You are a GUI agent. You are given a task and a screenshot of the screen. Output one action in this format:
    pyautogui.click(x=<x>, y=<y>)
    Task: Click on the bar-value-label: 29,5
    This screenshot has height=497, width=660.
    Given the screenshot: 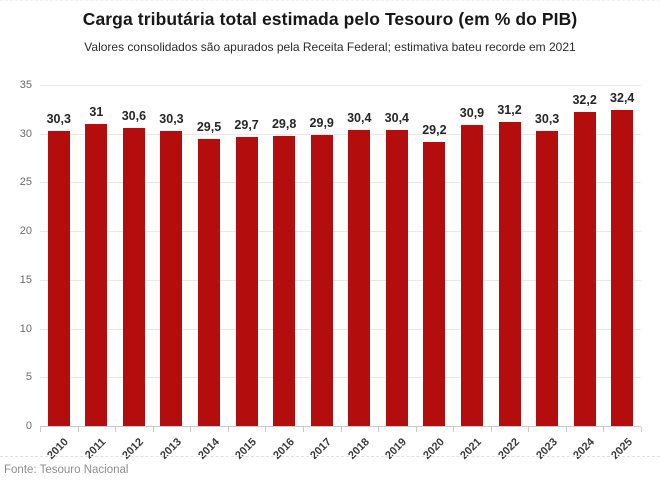 What is the action you would take?
    pyautogui.click(x=209, y=126)
    